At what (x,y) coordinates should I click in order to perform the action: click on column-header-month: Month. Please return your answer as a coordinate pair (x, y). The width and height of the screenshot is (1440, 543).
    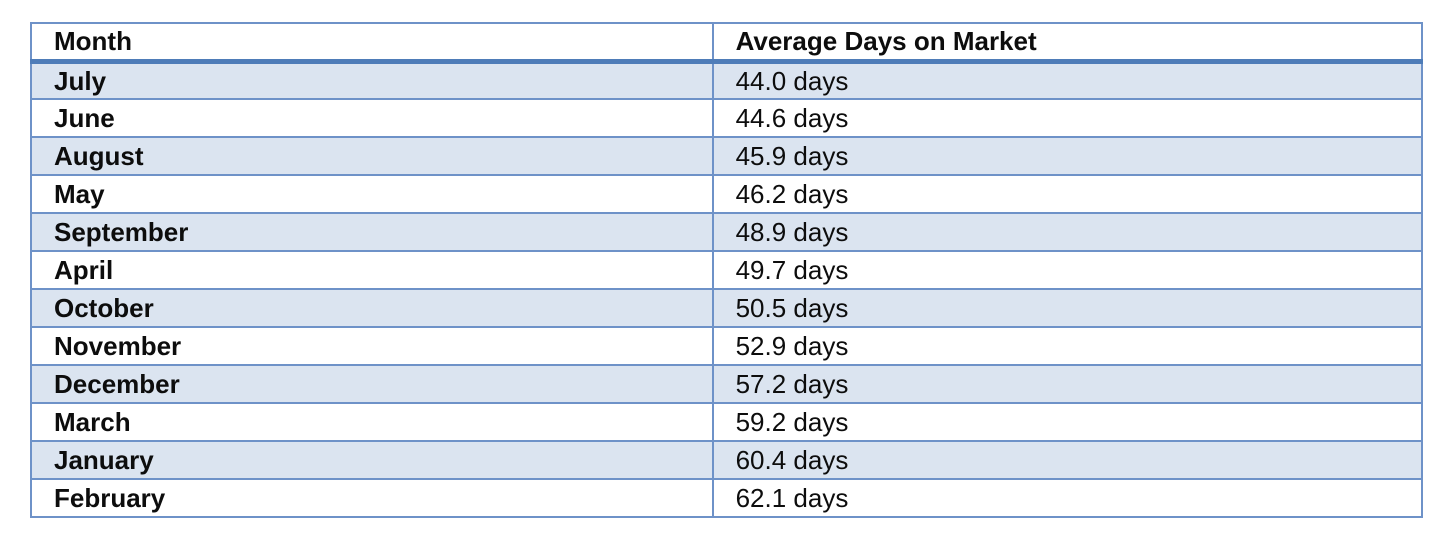
    Looking at the image, I should click on (372, 43).